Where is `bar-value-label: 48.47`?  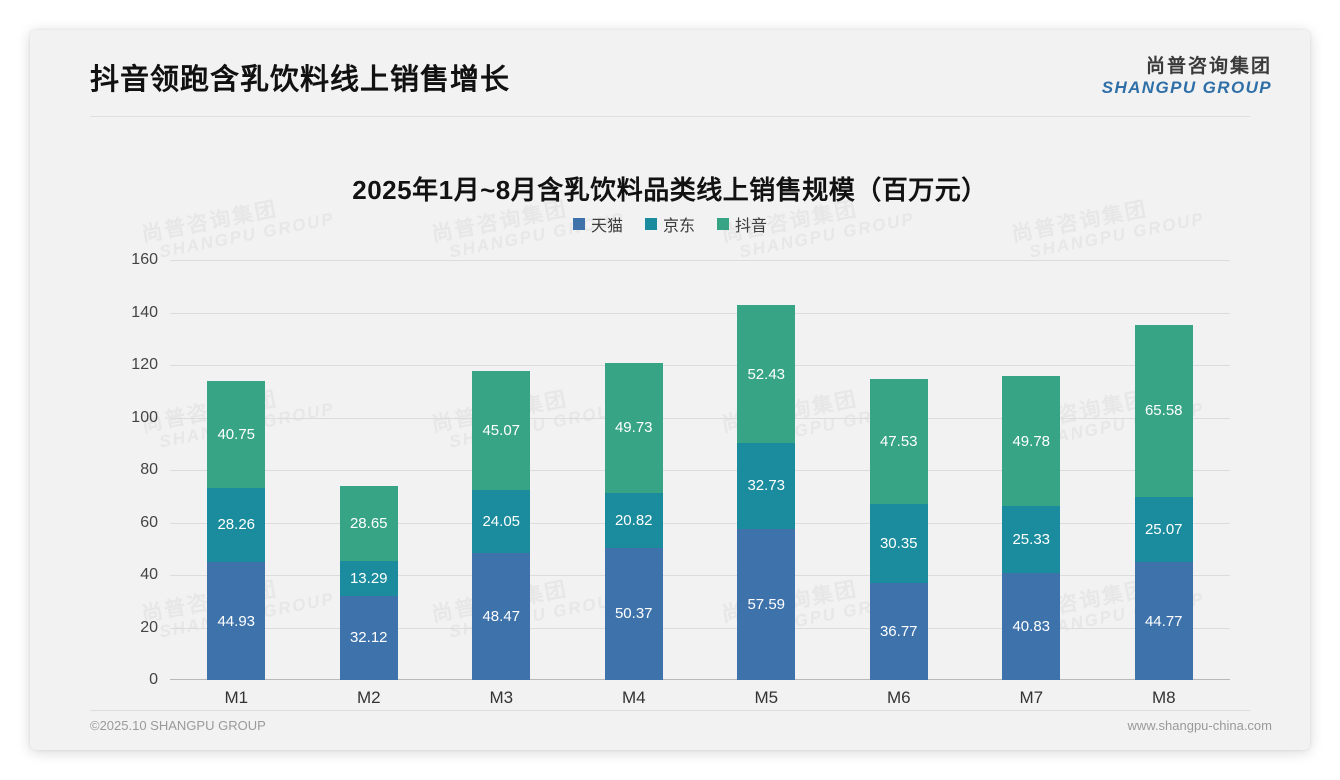 bar-value-label: 48.47 is located at coordinates (501, 616).